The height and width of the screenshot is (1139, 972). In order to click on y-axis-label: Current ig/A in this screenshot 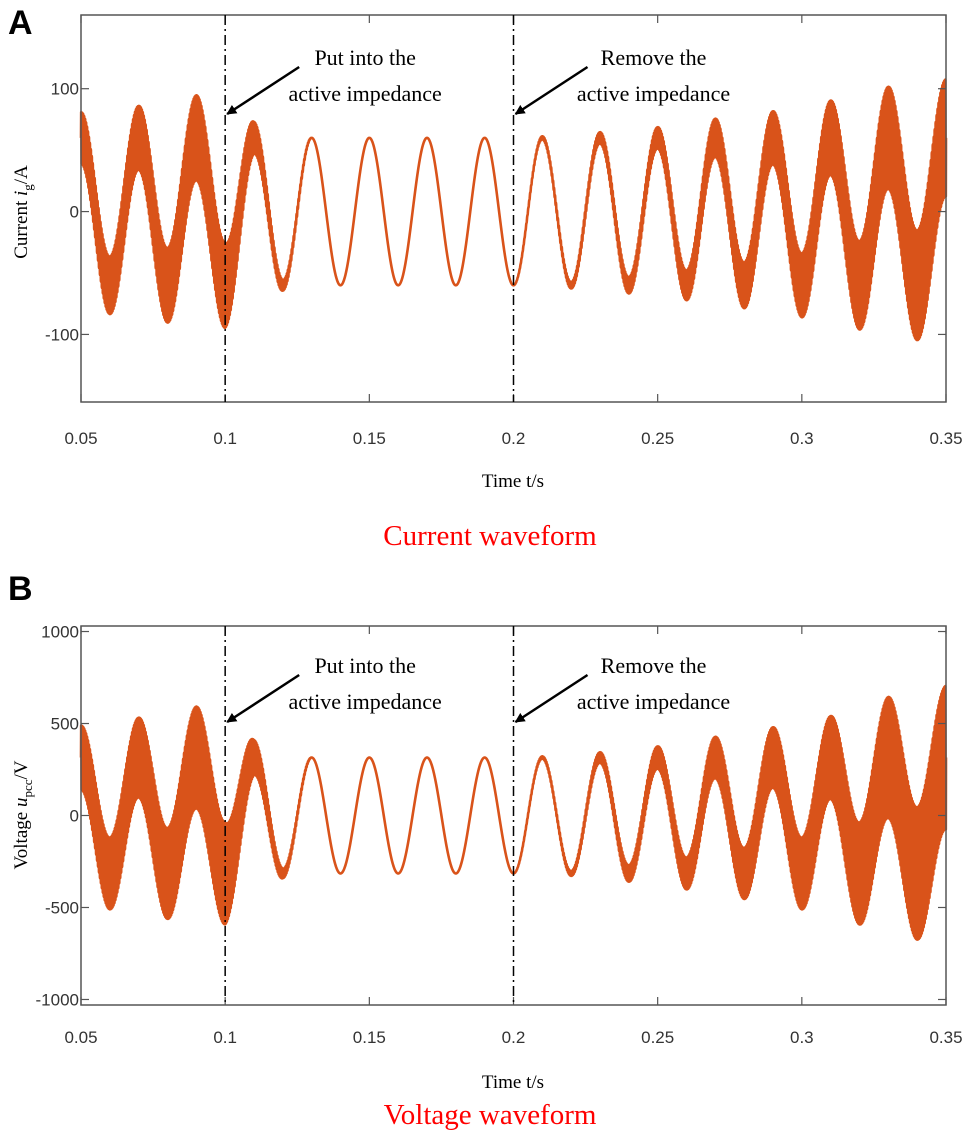, I will do `click(23, 212)`.